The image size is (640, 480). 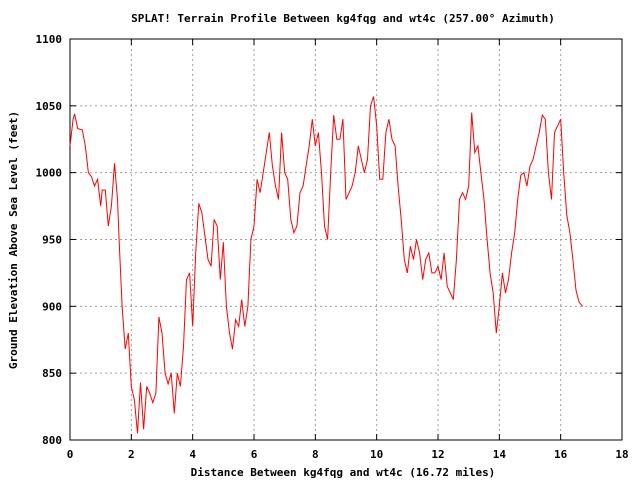 What do you see at coordinates (49, 39) in the screenshot?
I see `y-tick-label: 1100` at bounding box center [49, 39].